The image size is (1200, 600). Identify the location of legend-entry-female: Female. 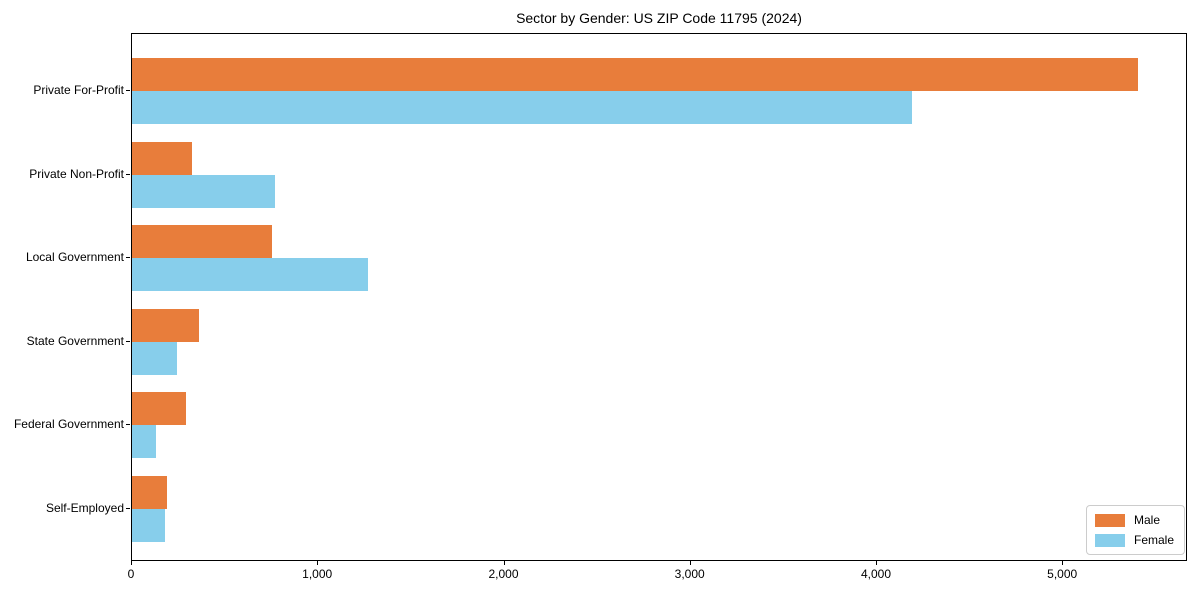
(1134, 540).